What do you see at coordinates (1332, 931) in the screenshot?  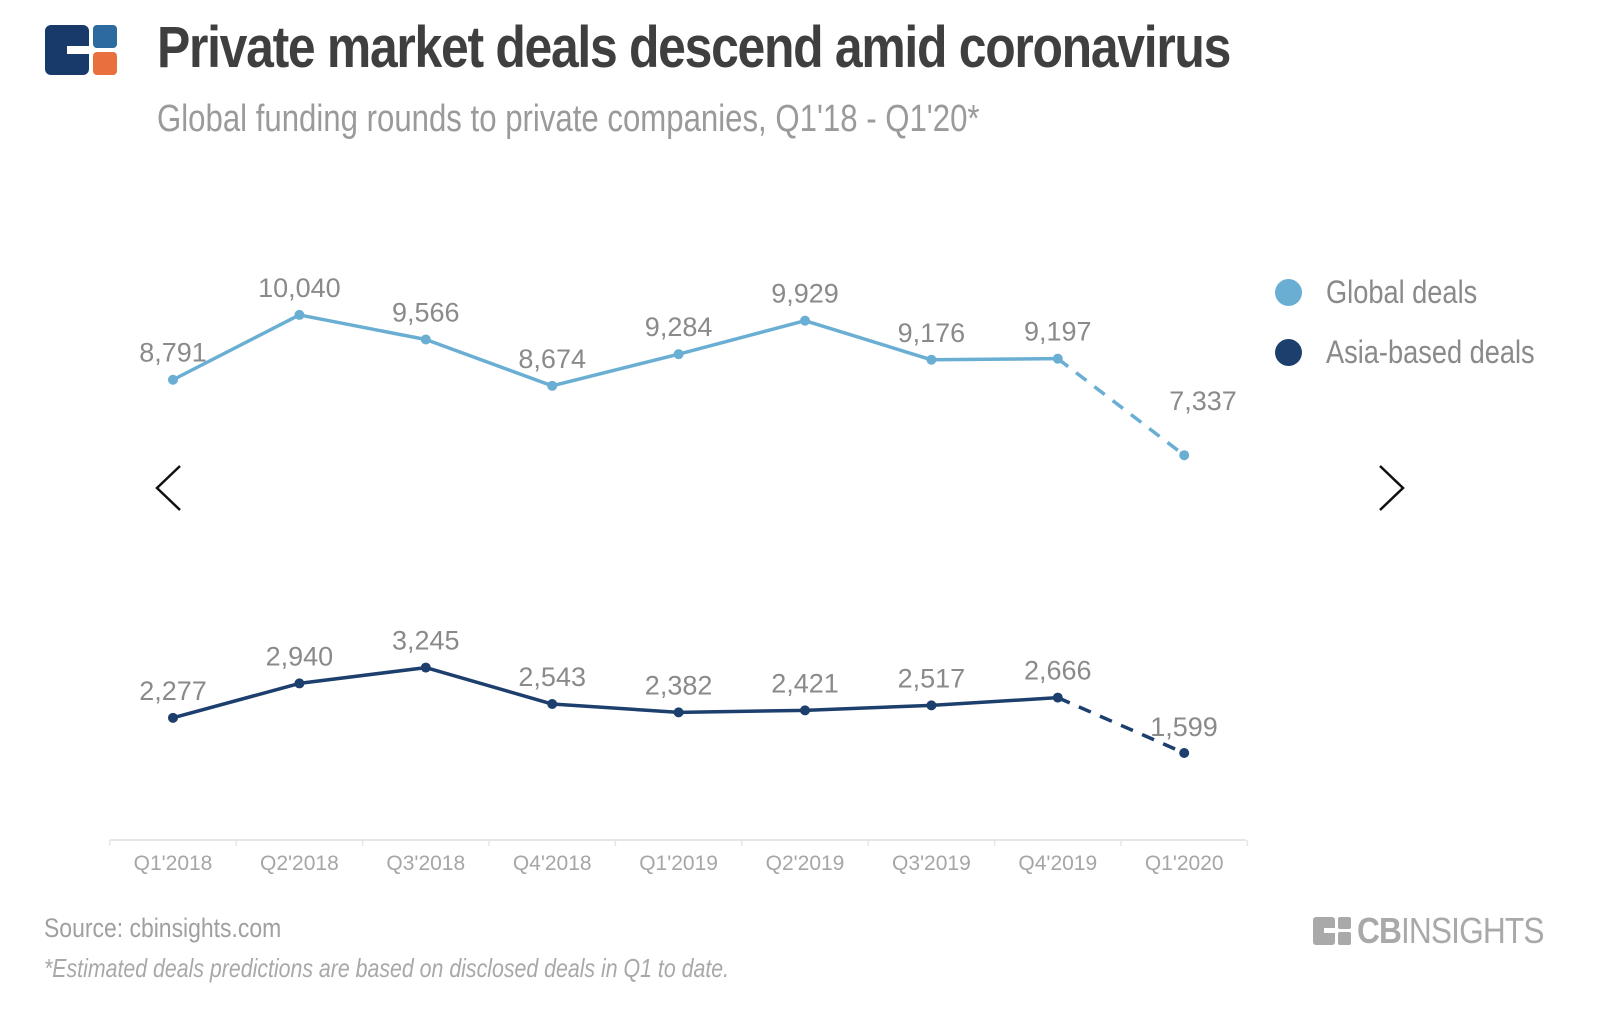 I see `cb-insights-brand-icon` at bounding box center [1332, 931].